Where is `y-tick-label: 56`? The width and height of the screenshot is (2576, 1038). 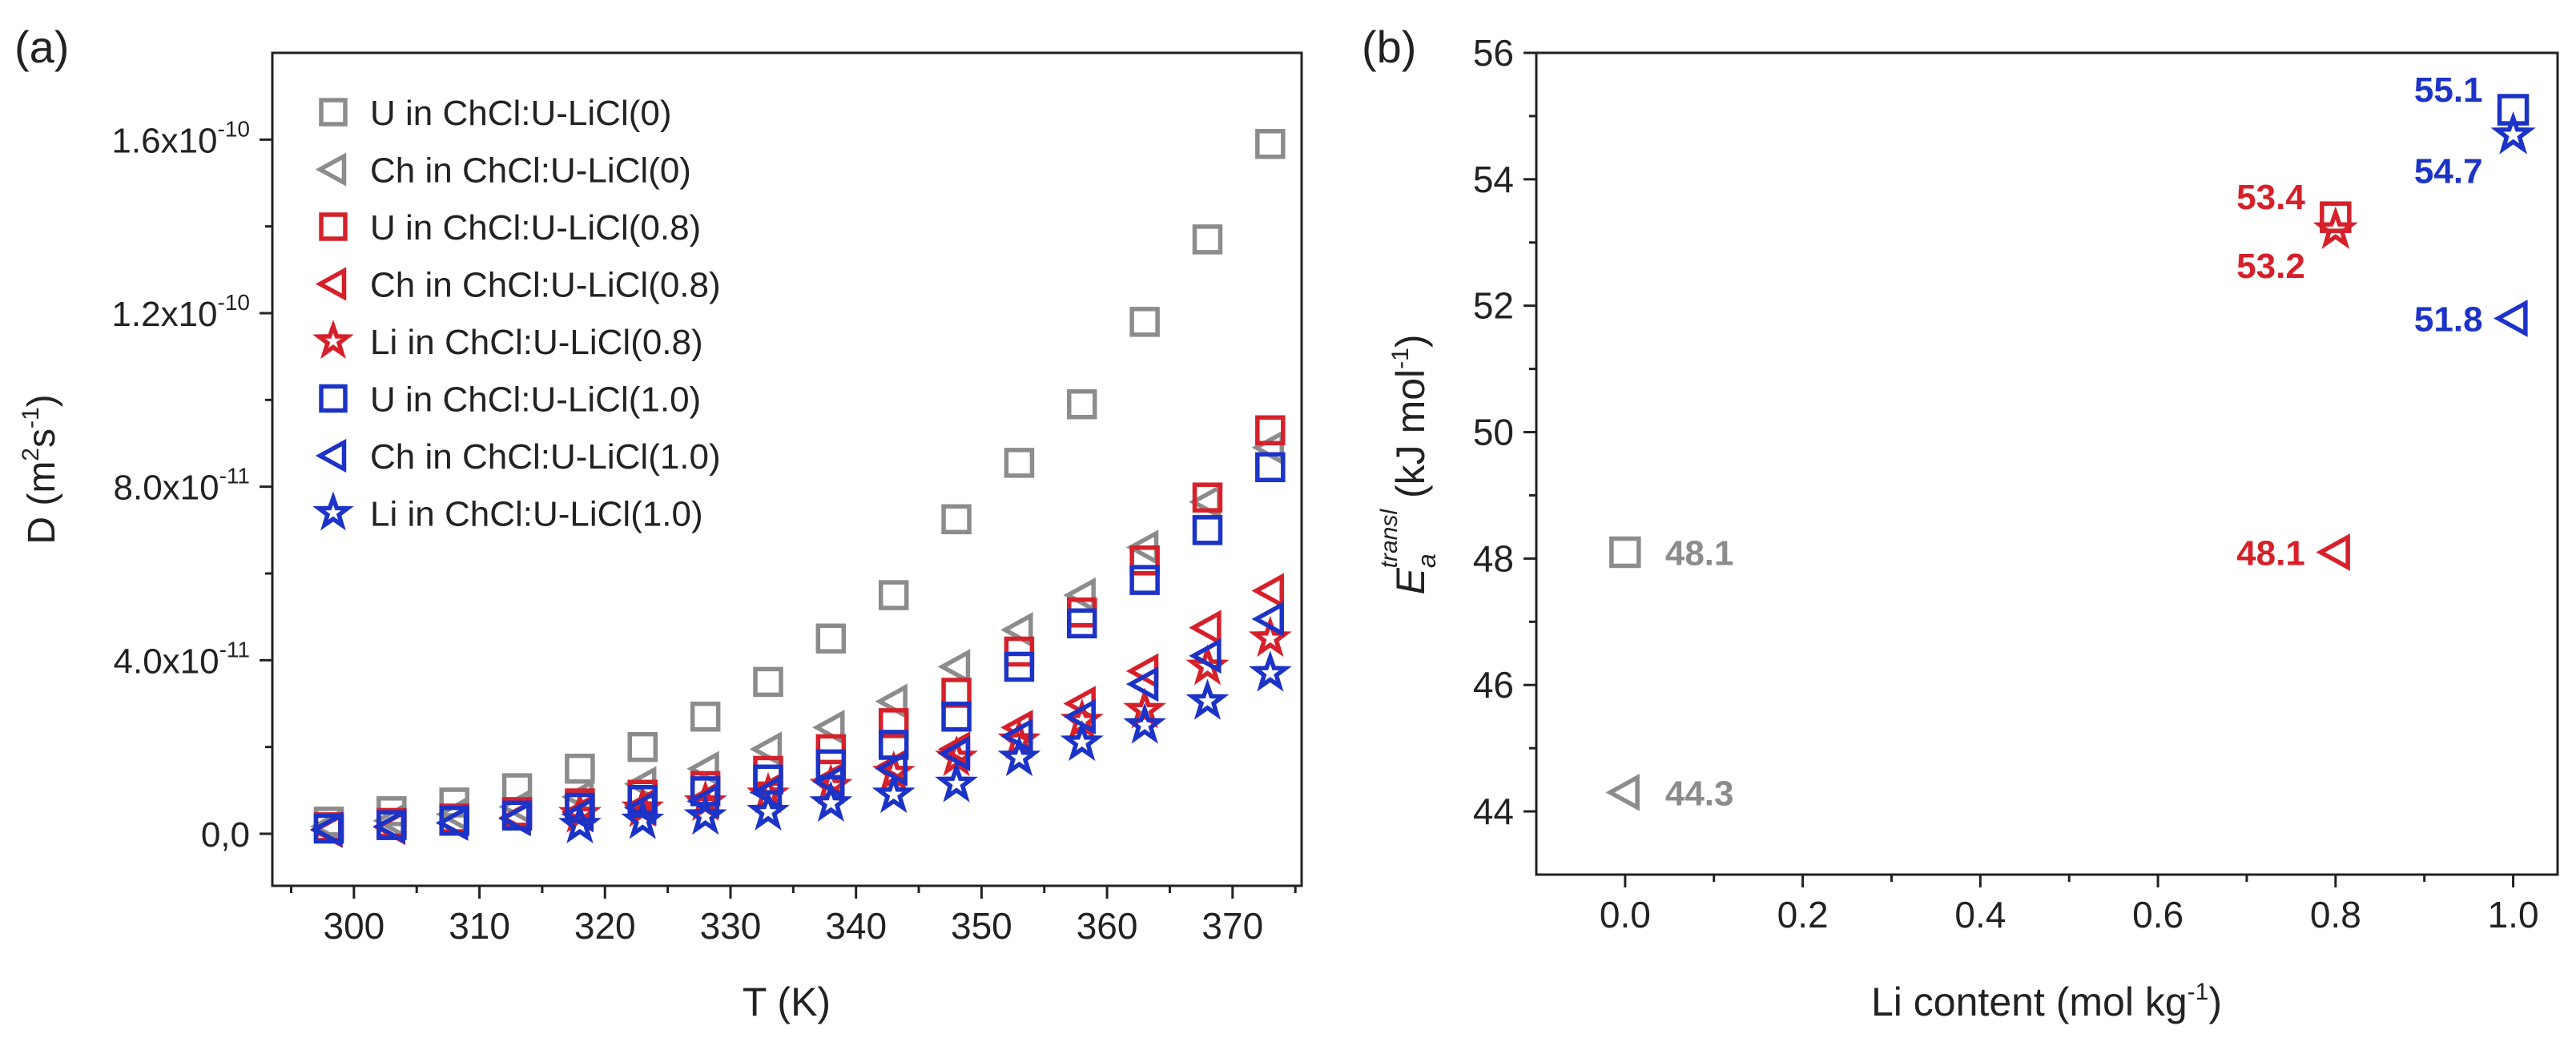
y-tick-label: 56 is located at coordinates (1493, 53).